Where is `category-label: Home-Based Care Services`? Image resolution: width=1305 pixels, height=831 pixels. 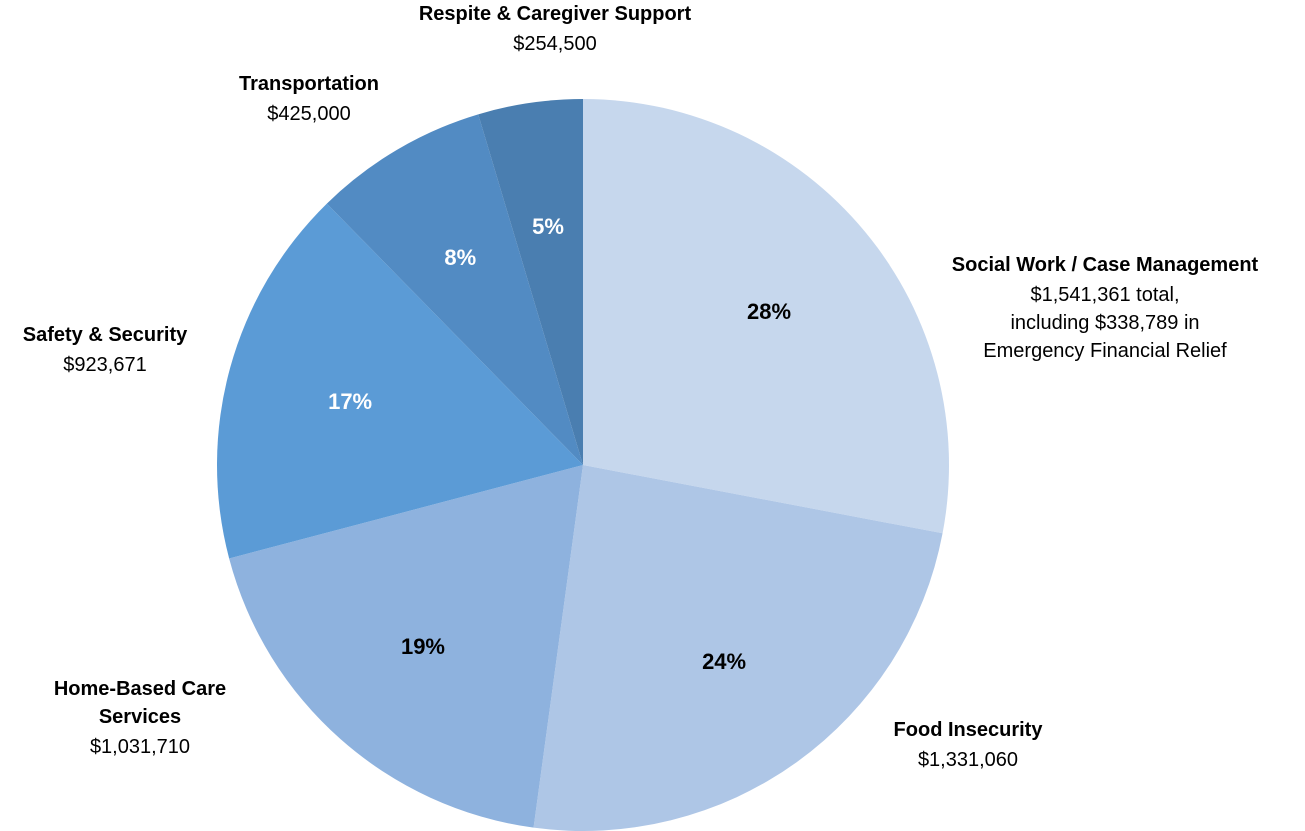 category-label: Home-Based Care Services is located at coordinates (140, 703).